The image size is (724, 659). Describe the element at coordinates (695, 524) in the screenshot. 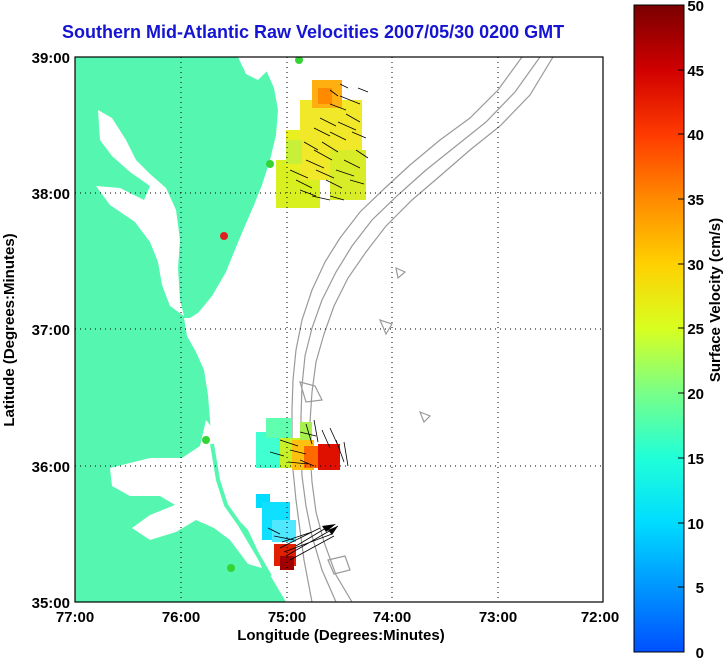

I see `colorbar-tick-label: 10` at that location.